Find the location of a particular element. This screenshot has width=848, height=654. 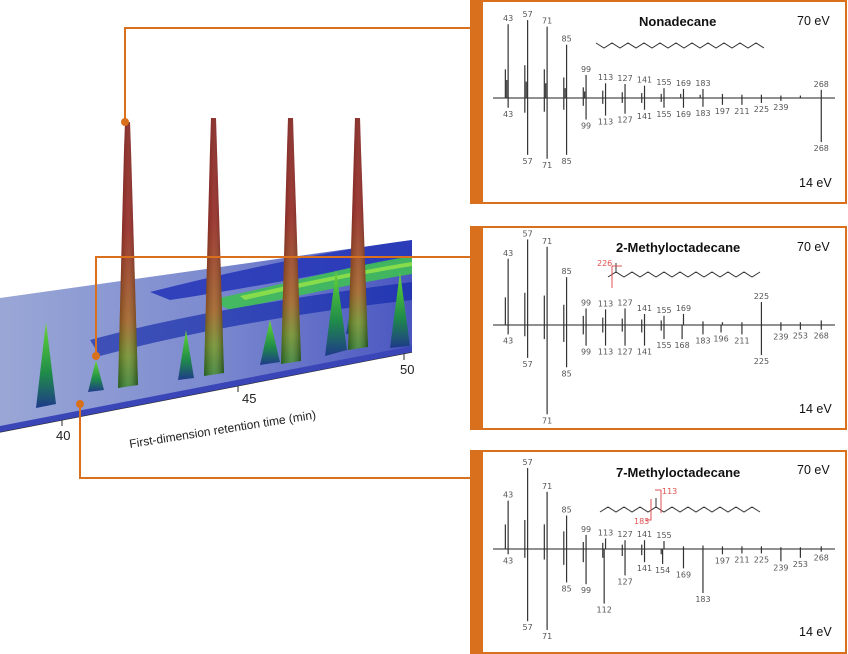

peak-label: 112 is located at coordinates (604, 610).